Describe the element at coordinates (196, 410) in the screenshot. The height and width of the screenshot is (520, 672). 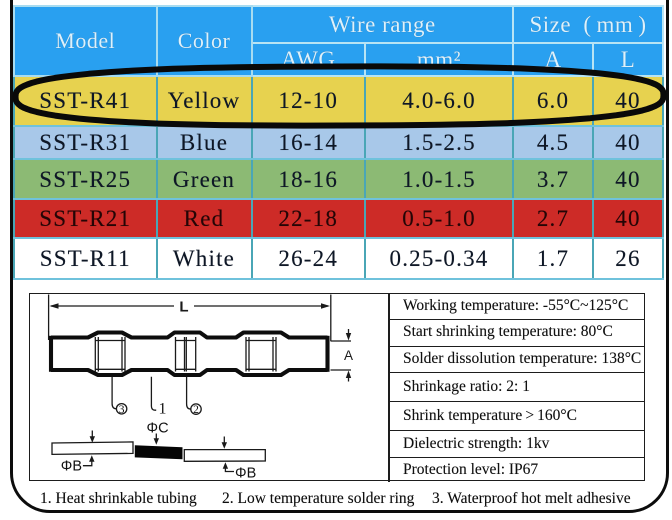
I see `svg-text: 2` at that location.